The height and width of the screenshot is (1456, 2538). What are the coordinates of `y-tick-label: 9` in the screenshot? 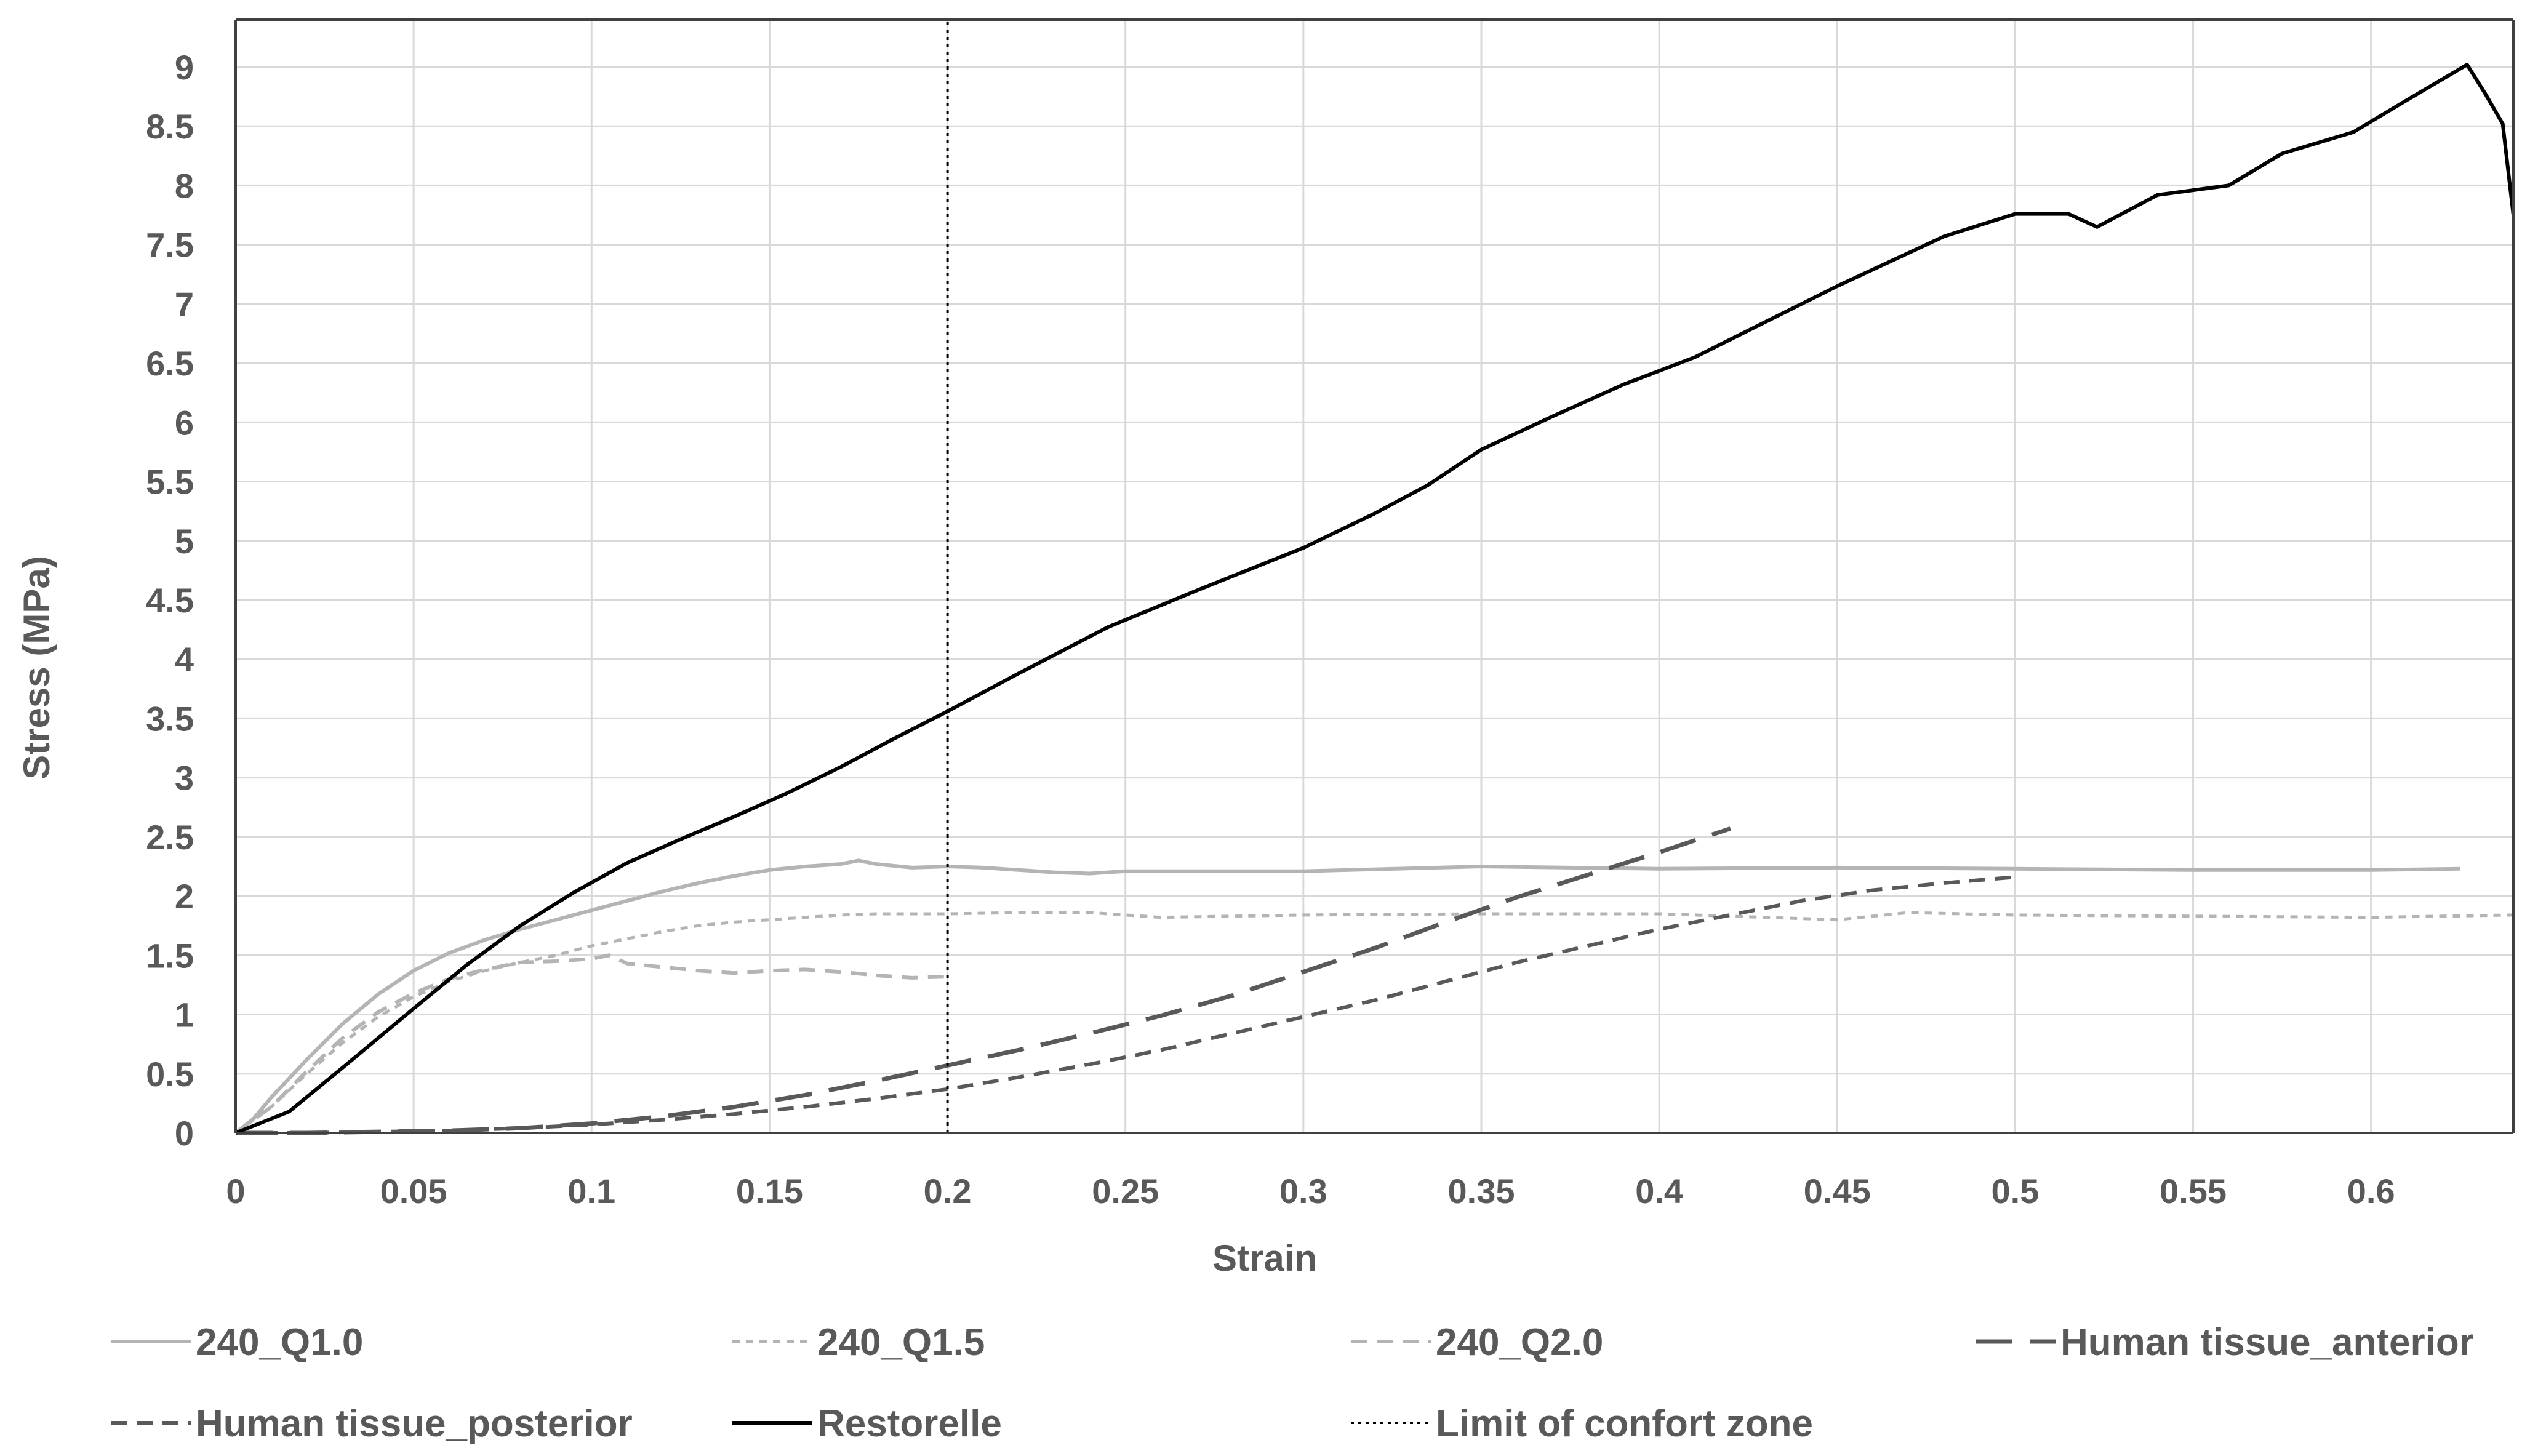 It's located at (184, 67).